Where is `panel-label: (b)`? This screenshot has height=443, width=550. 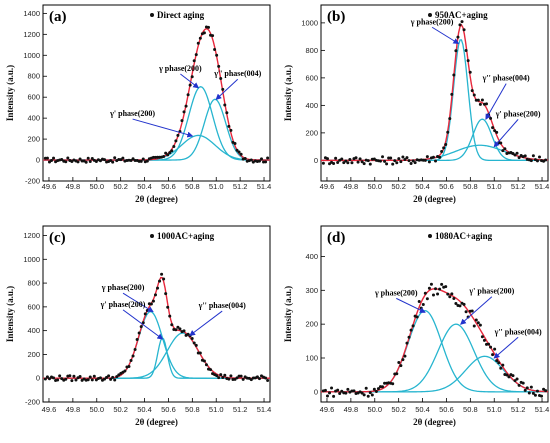 panel-label: (b) is located at coordinates (336, 17).